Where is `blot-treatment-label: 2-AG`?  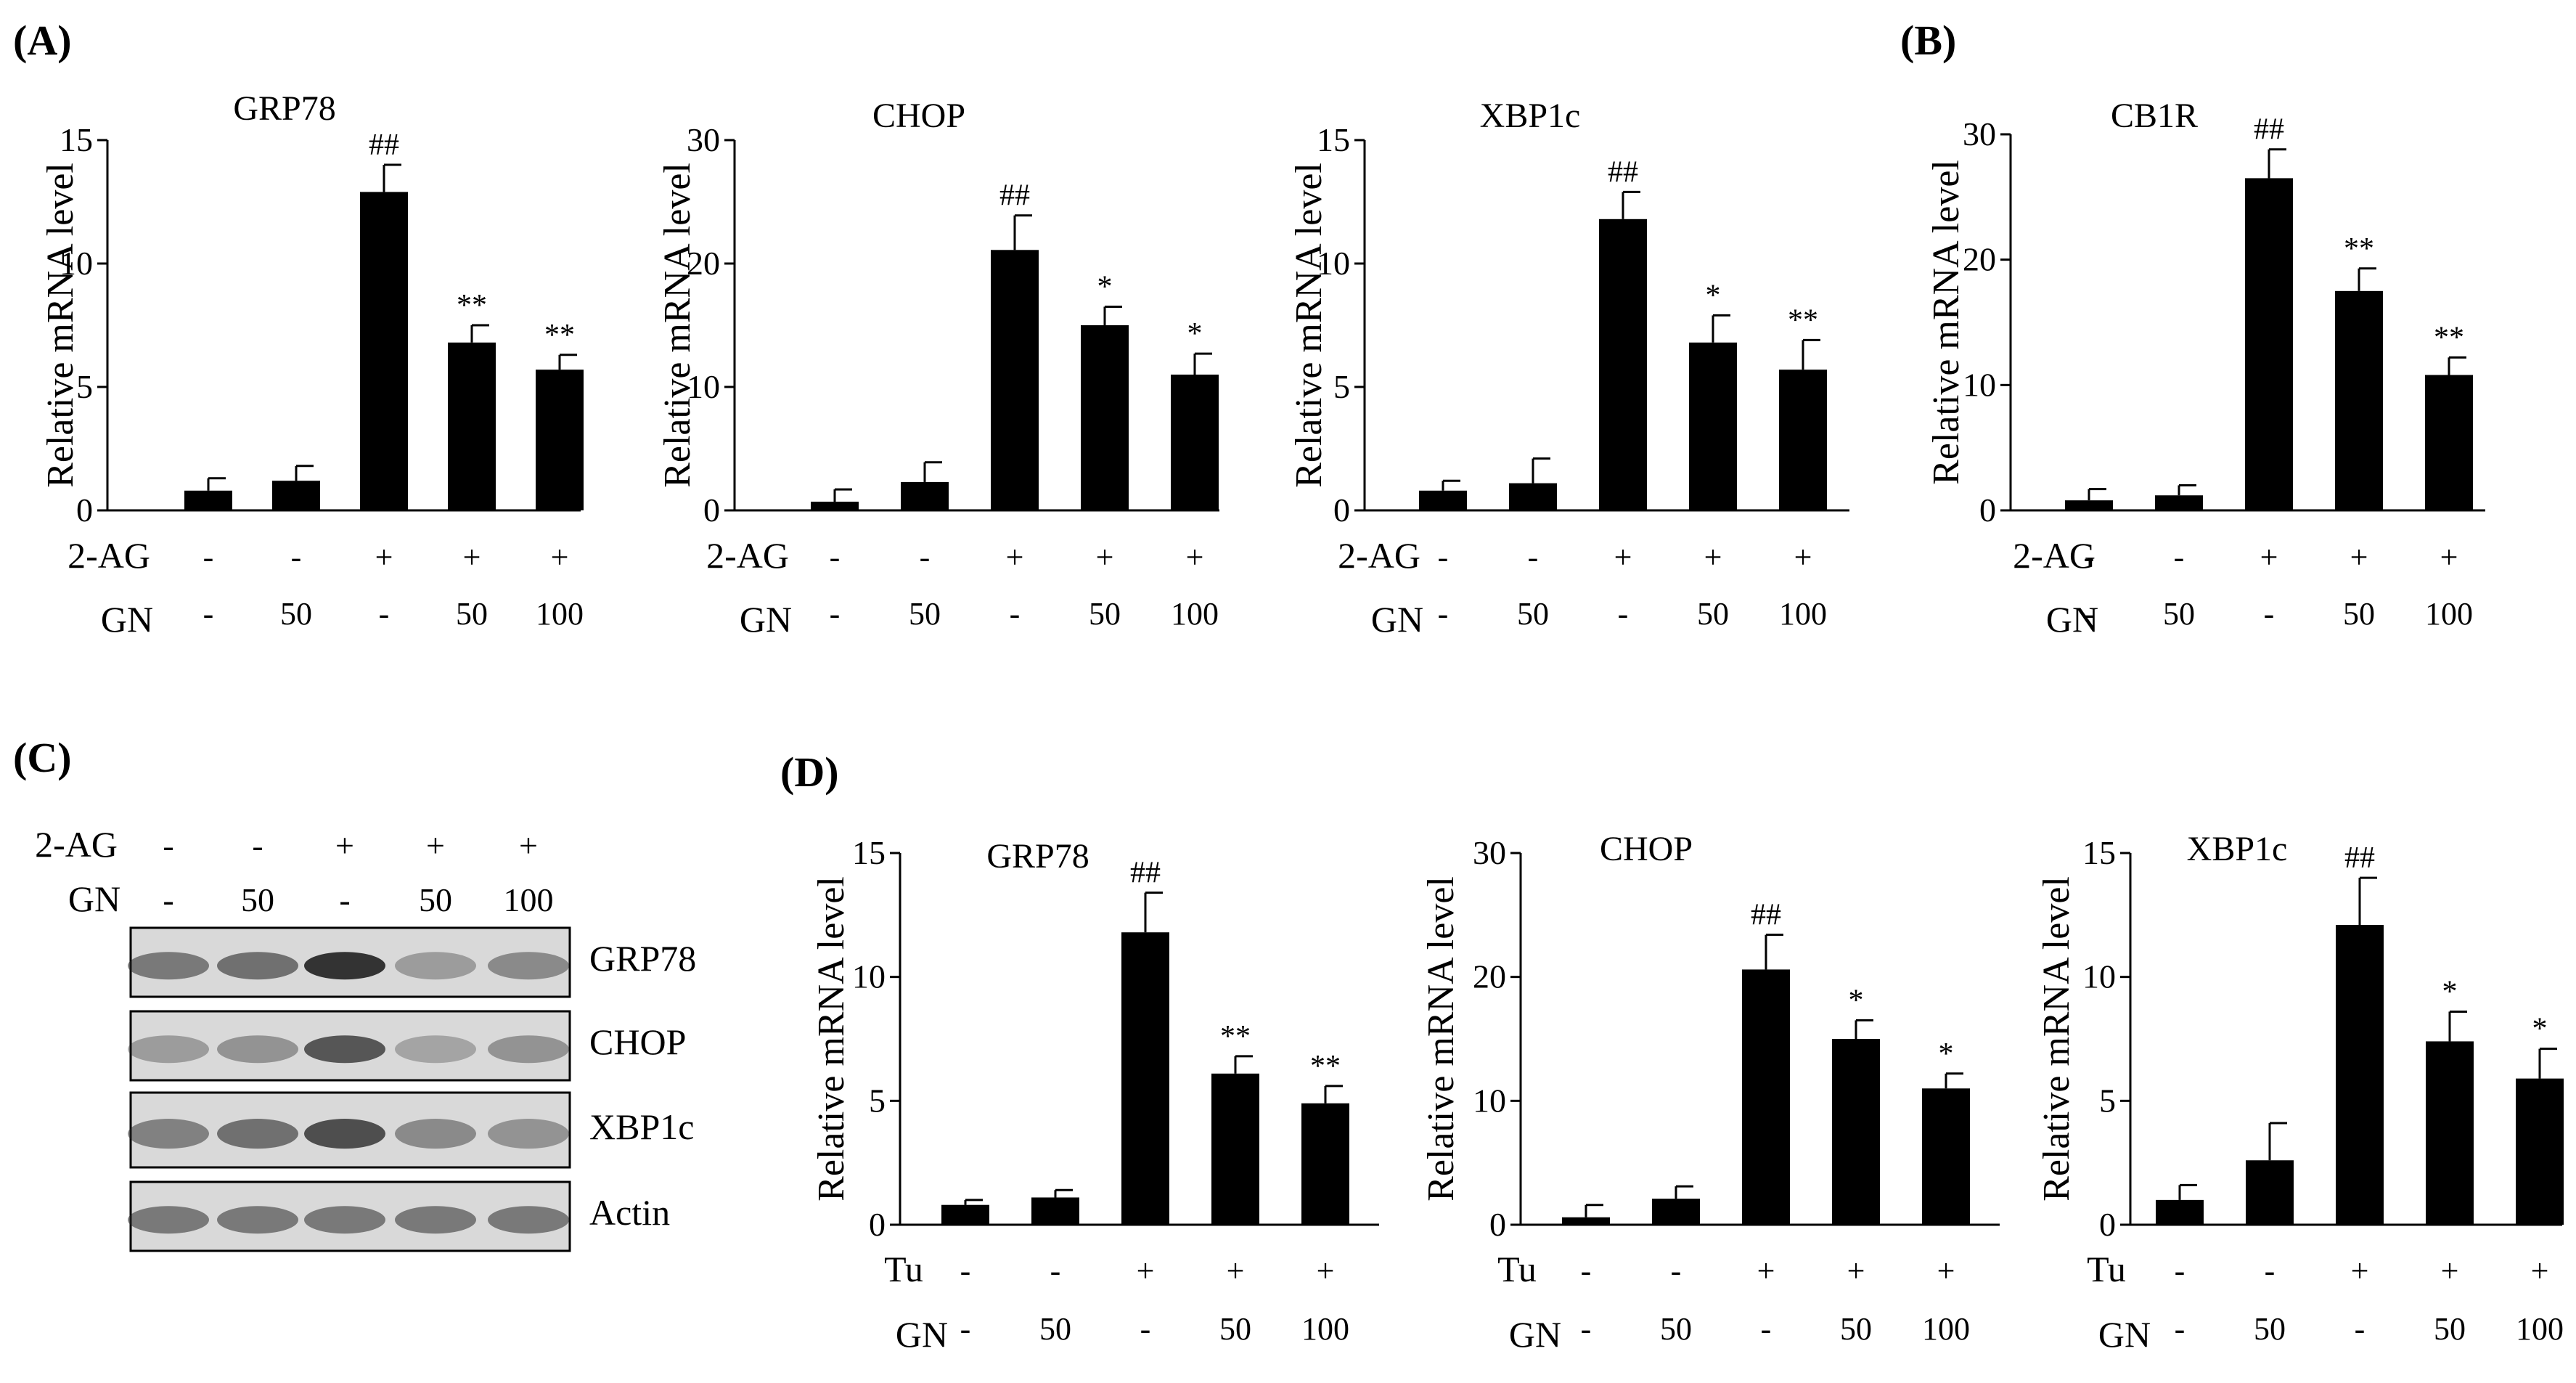 blot-treatment-label: 2-AG is located at coordinates (76, 844).